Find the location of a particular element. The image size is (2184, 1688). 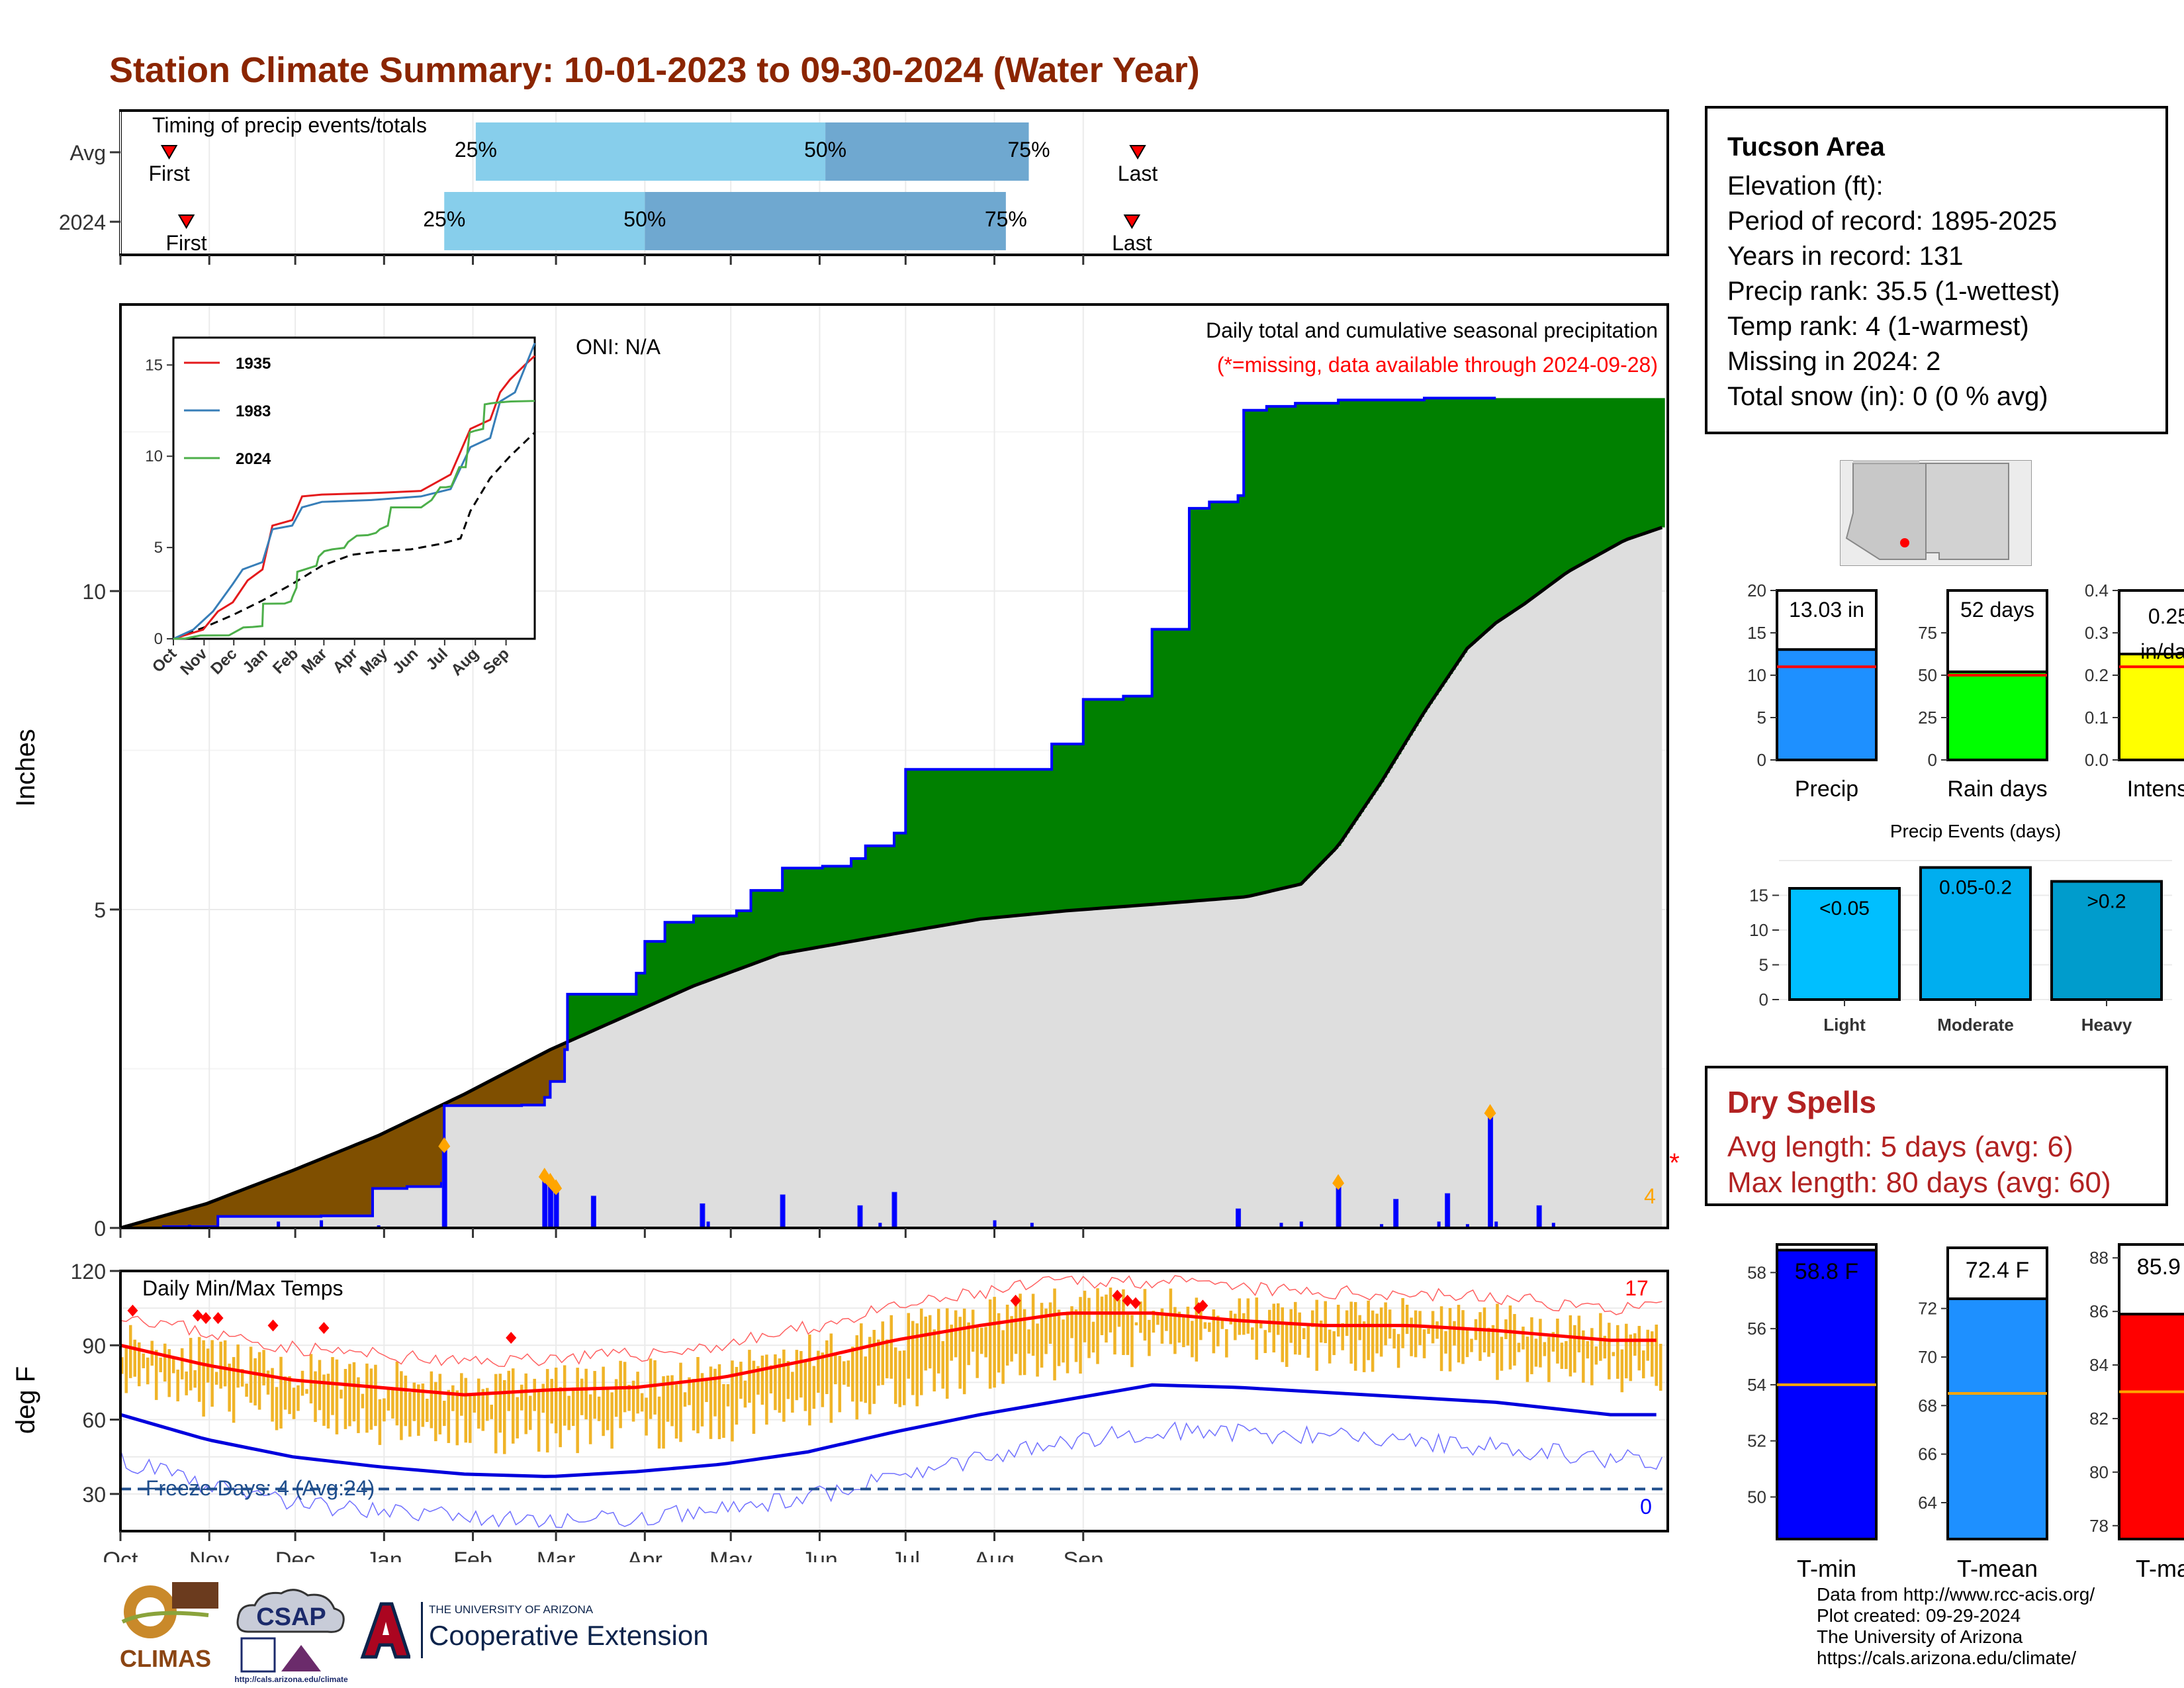

info-elevation: Elevation (ft): is located at coordinates (1806, 186).